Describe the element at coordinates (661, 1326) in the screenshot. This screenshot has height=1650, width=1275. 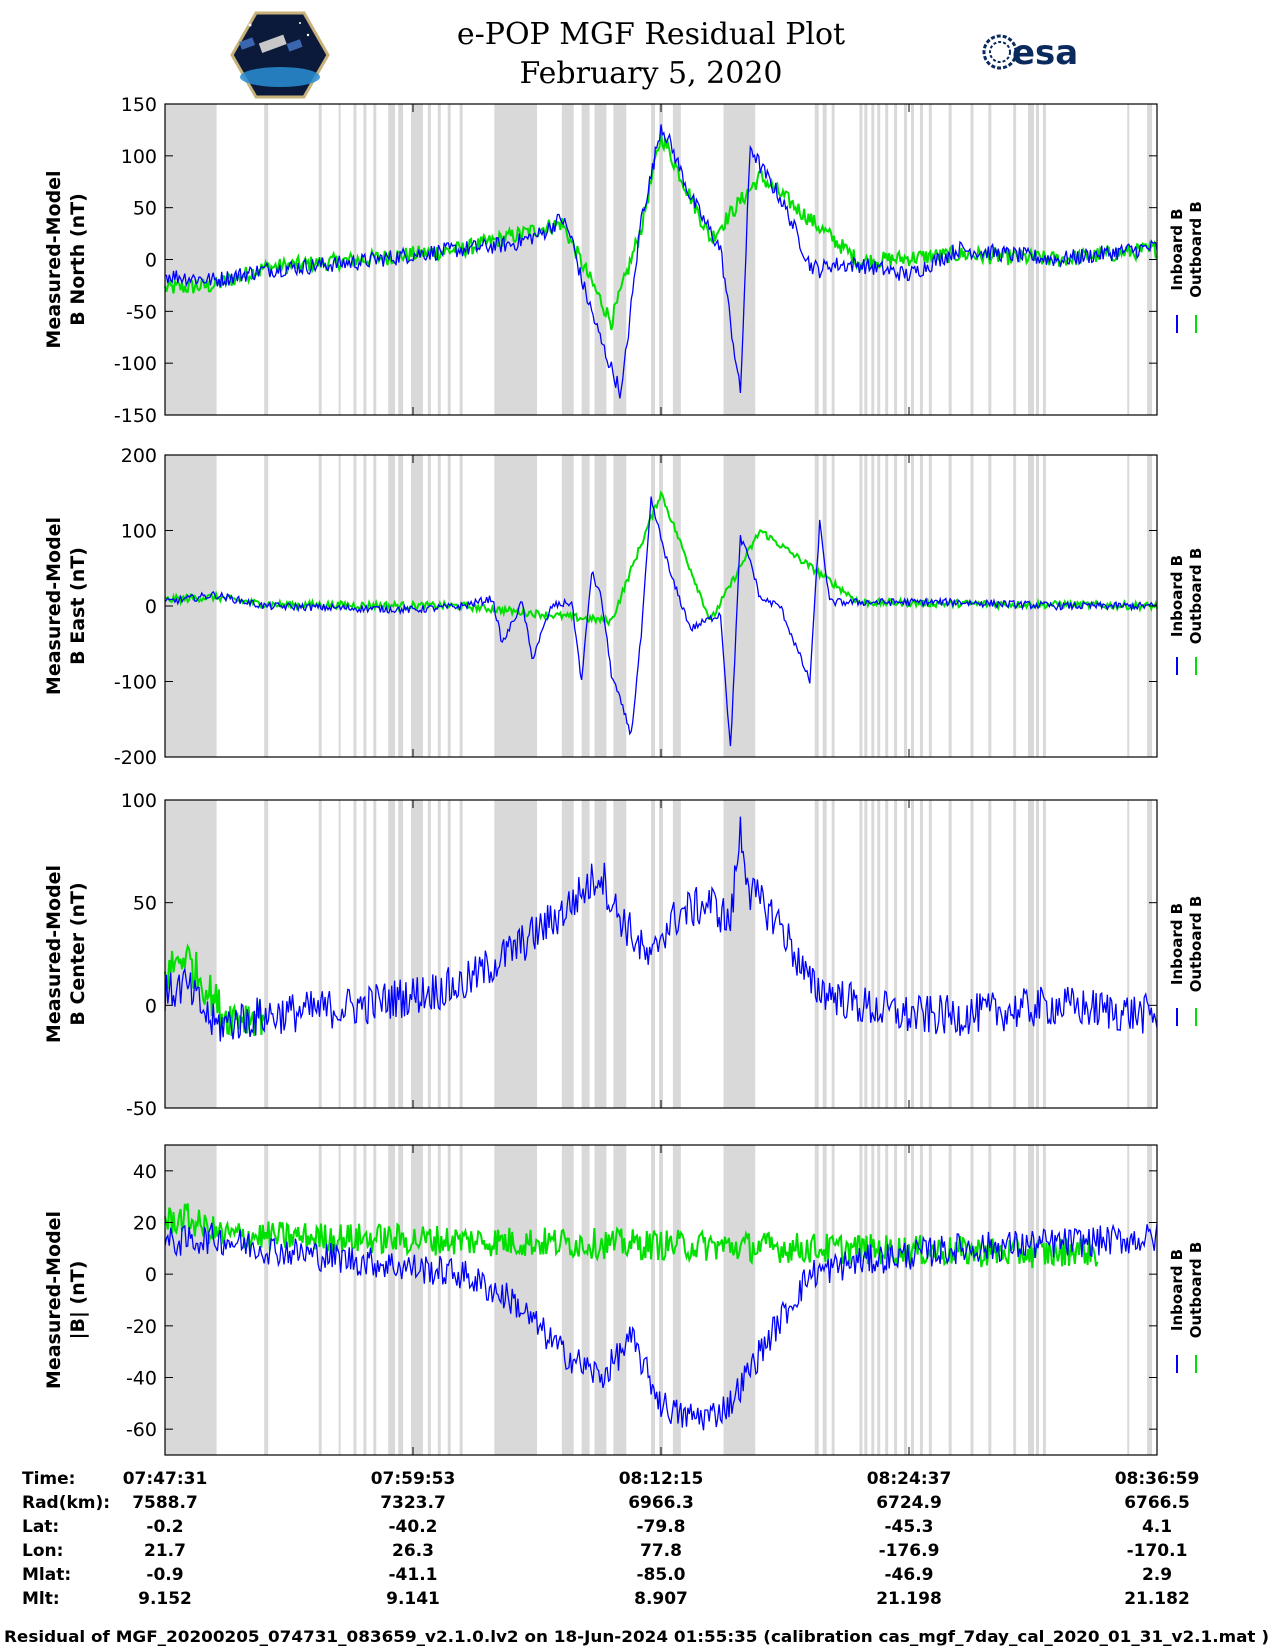
I see `inboard-series-line` at that location.